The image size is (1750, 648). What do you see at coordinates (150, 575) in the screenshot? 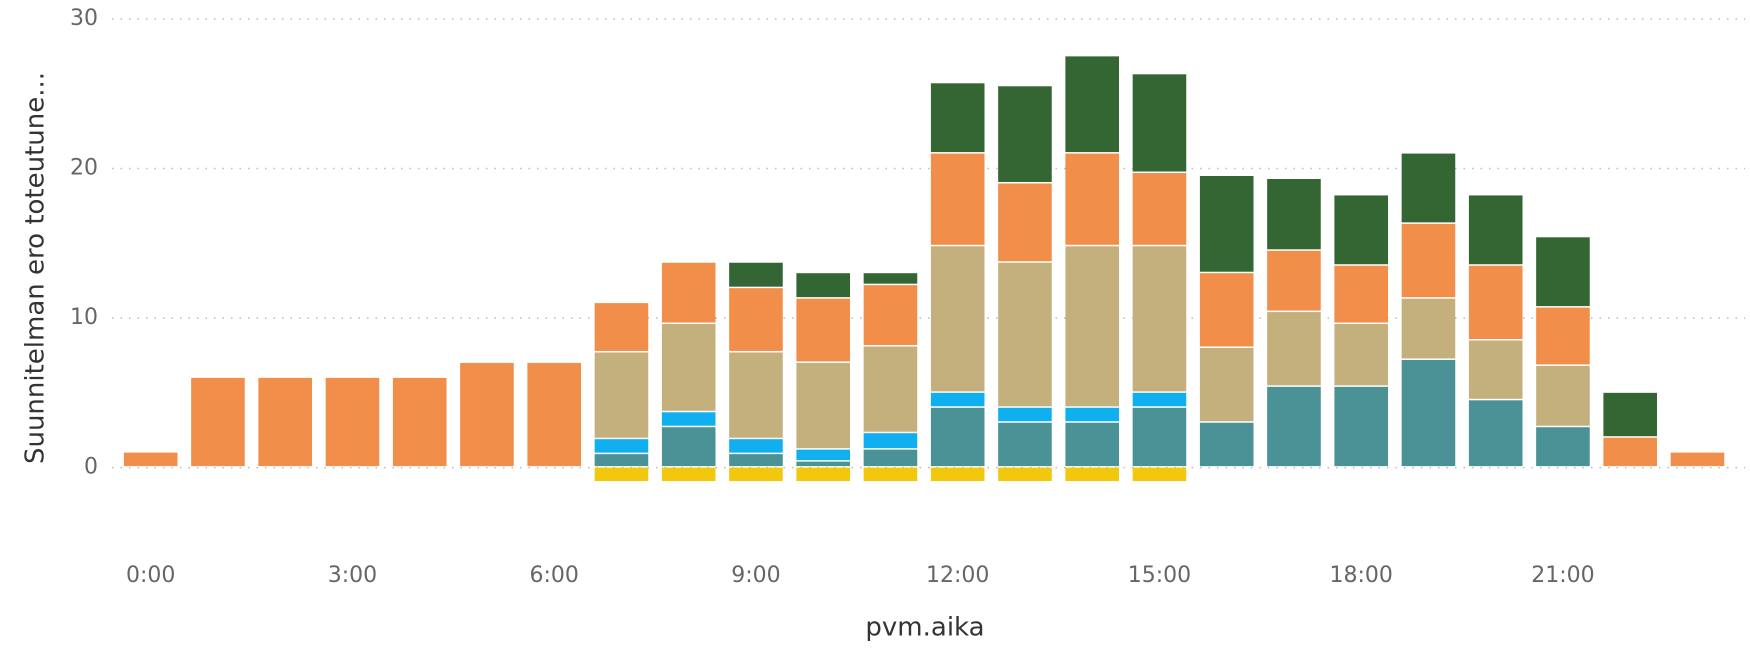
I see `x-tick-label: 0:00` at bounding box center [150, 575].